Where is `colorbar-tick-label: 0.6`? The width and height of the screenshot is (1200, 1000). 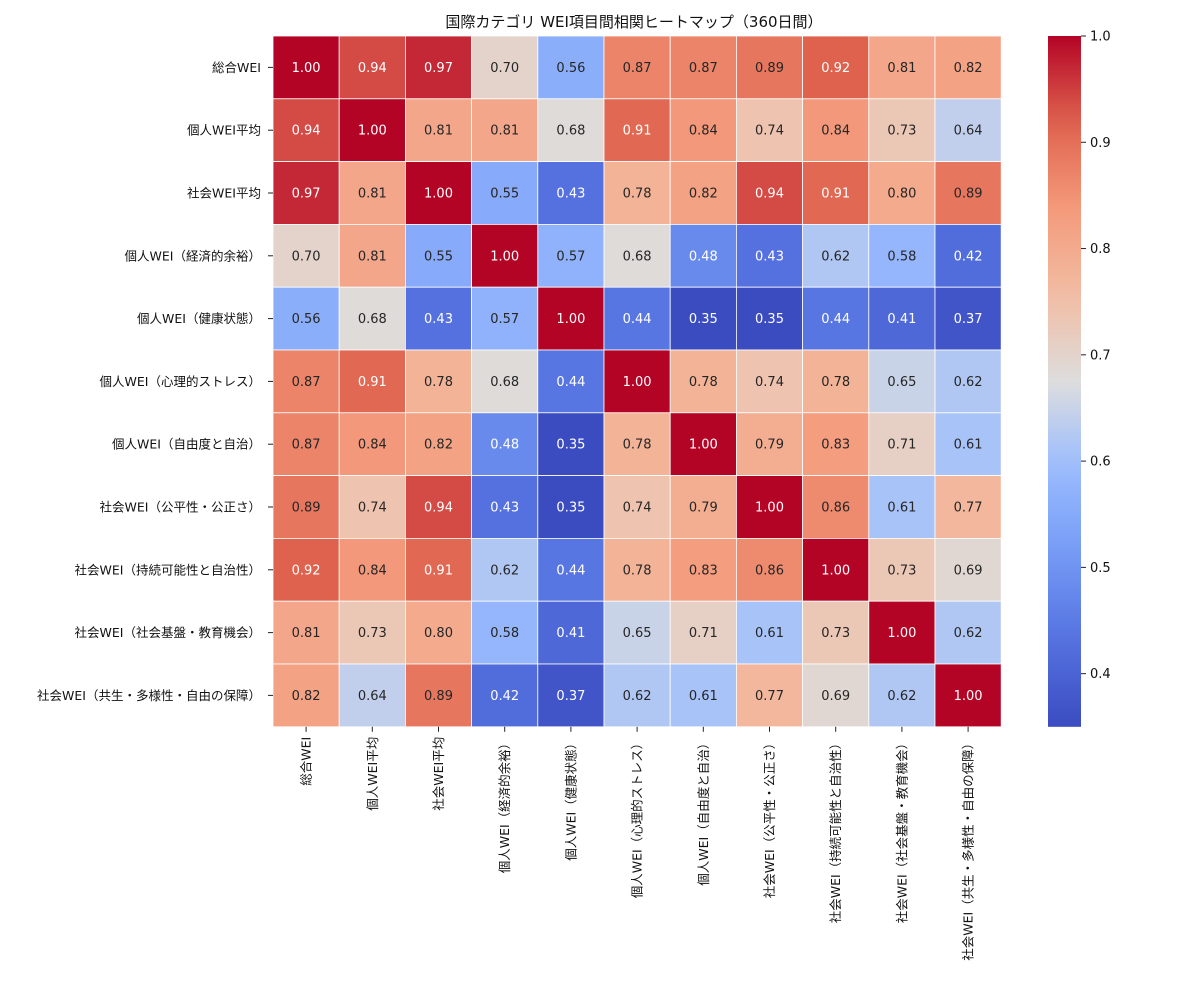
colorbar-tick-label: 0.6 is located at coordinates (1100, 462).